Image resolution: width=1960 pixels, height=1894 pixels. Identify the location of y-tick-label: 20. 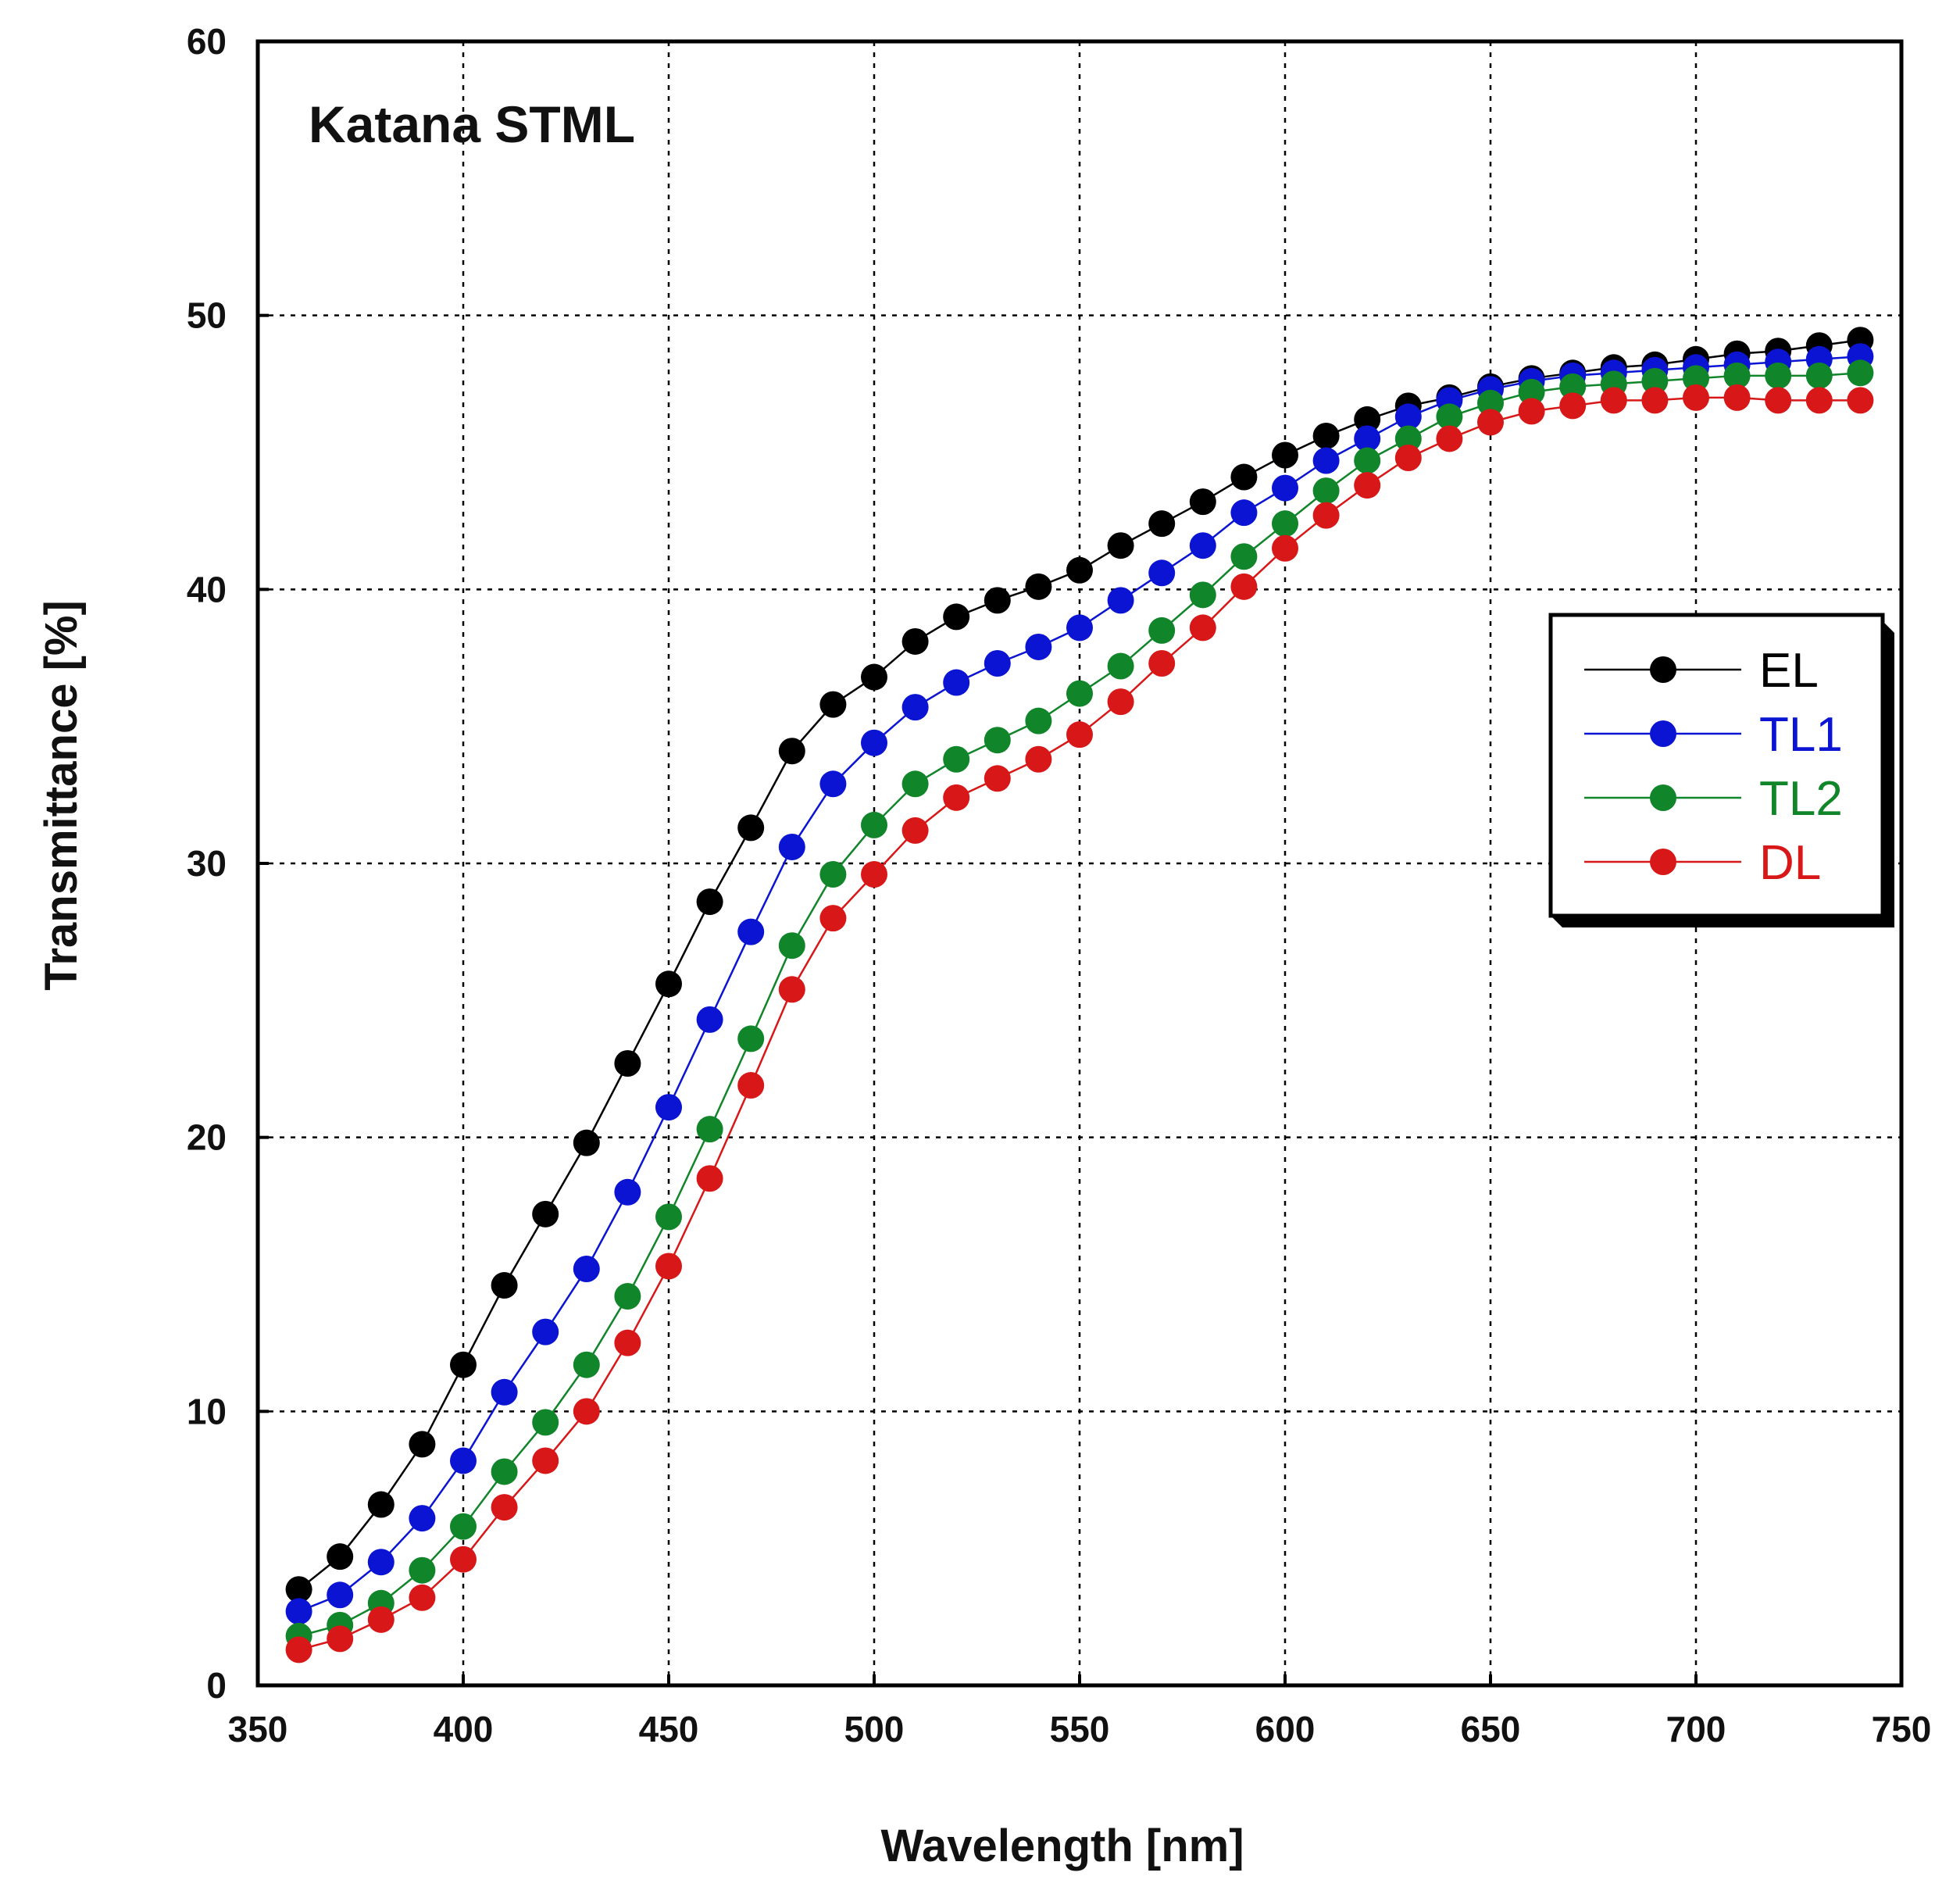
(207, 1137).